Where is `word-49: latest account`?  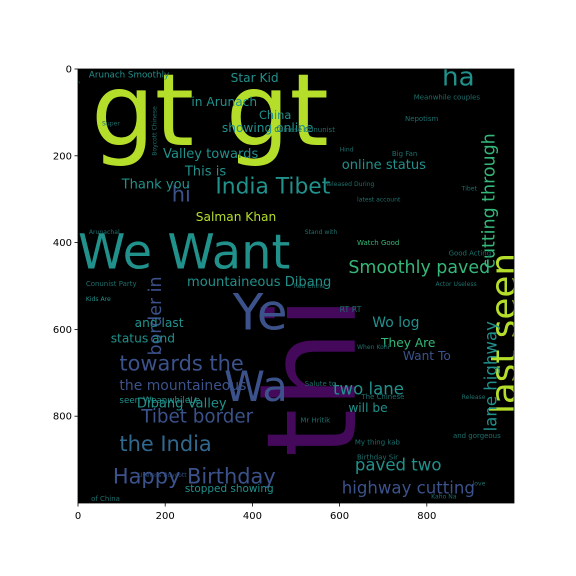 word-49: latest account is located at coordinates (379, 199).